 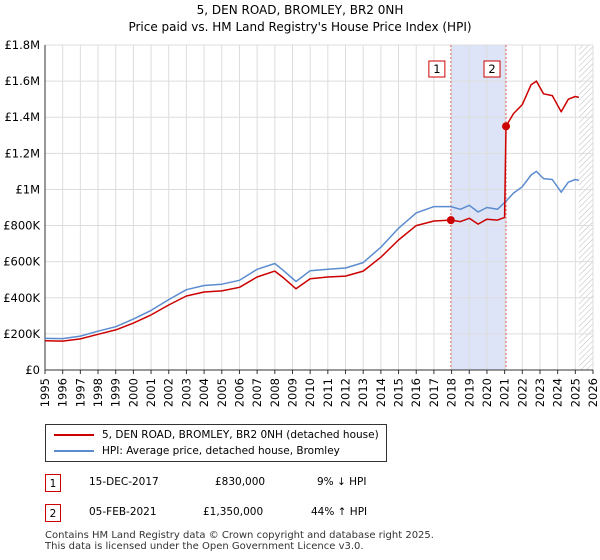 I want to click on x-tick-label: 2025, so click(x=575, y=392).